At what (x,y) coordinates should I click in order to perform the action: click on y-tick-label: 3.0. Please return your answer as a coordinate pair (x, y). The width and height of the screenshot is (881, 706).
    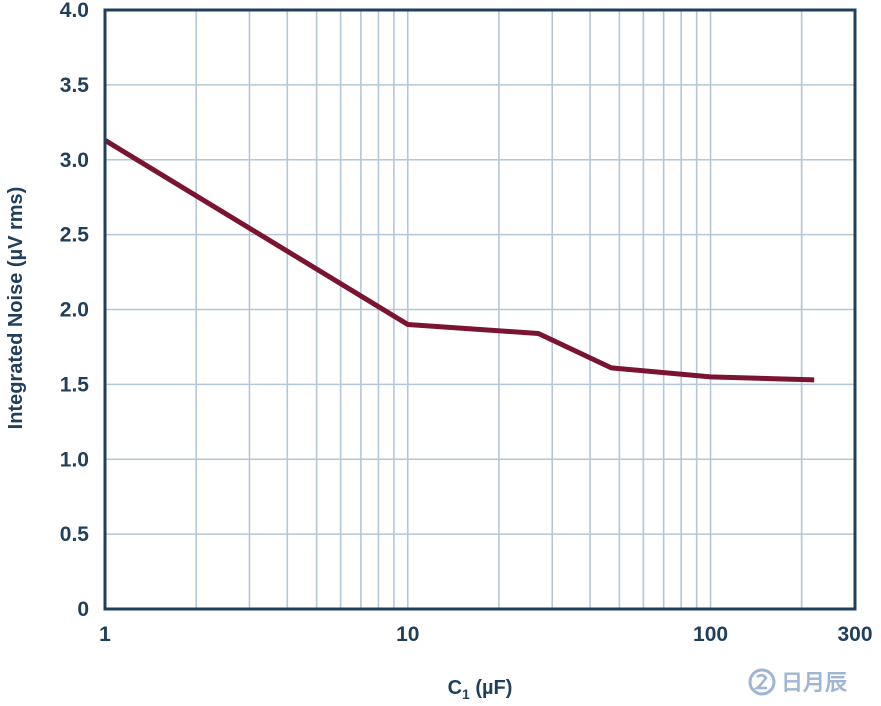
    Looking at the image, I should click on (74, 160).